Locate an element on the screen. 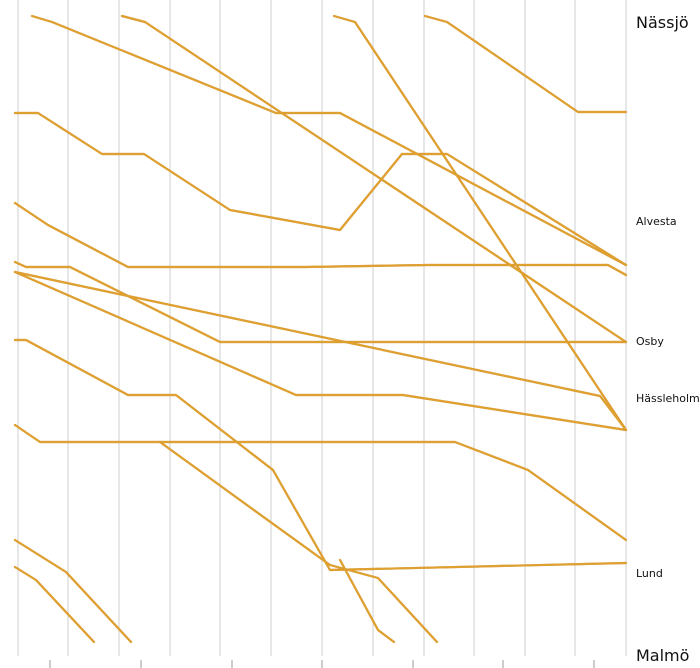  station-label-alvesta: Alvesta is located at coordinates (656, 221).